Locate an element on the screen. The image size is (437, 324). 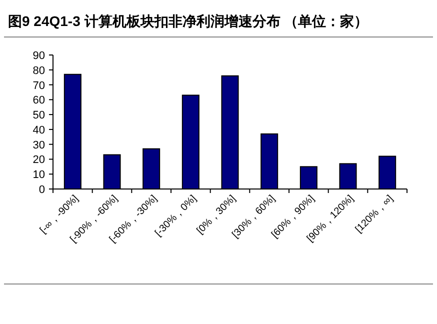
y-tick-label: 10 is located at coordinates (38, 175).